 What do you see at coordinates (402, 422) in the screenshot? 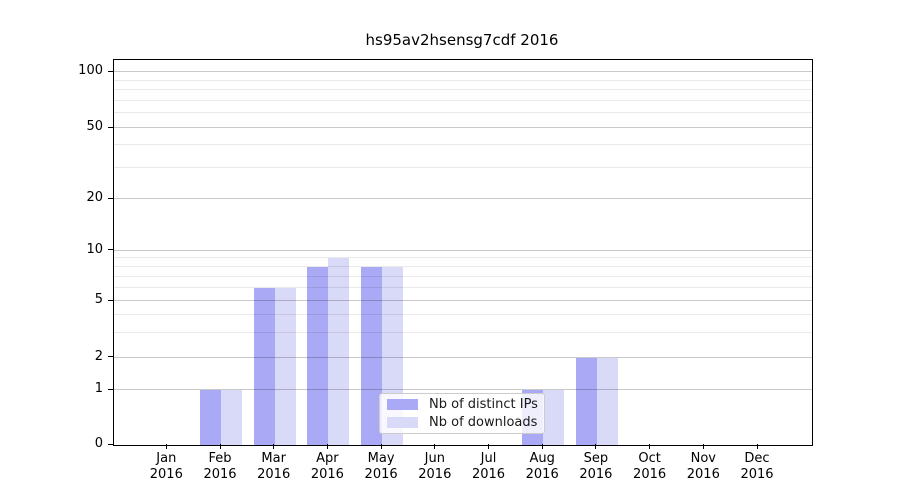
I see `legend-swatch-downloads-icon` at bounding box center [402, 422].